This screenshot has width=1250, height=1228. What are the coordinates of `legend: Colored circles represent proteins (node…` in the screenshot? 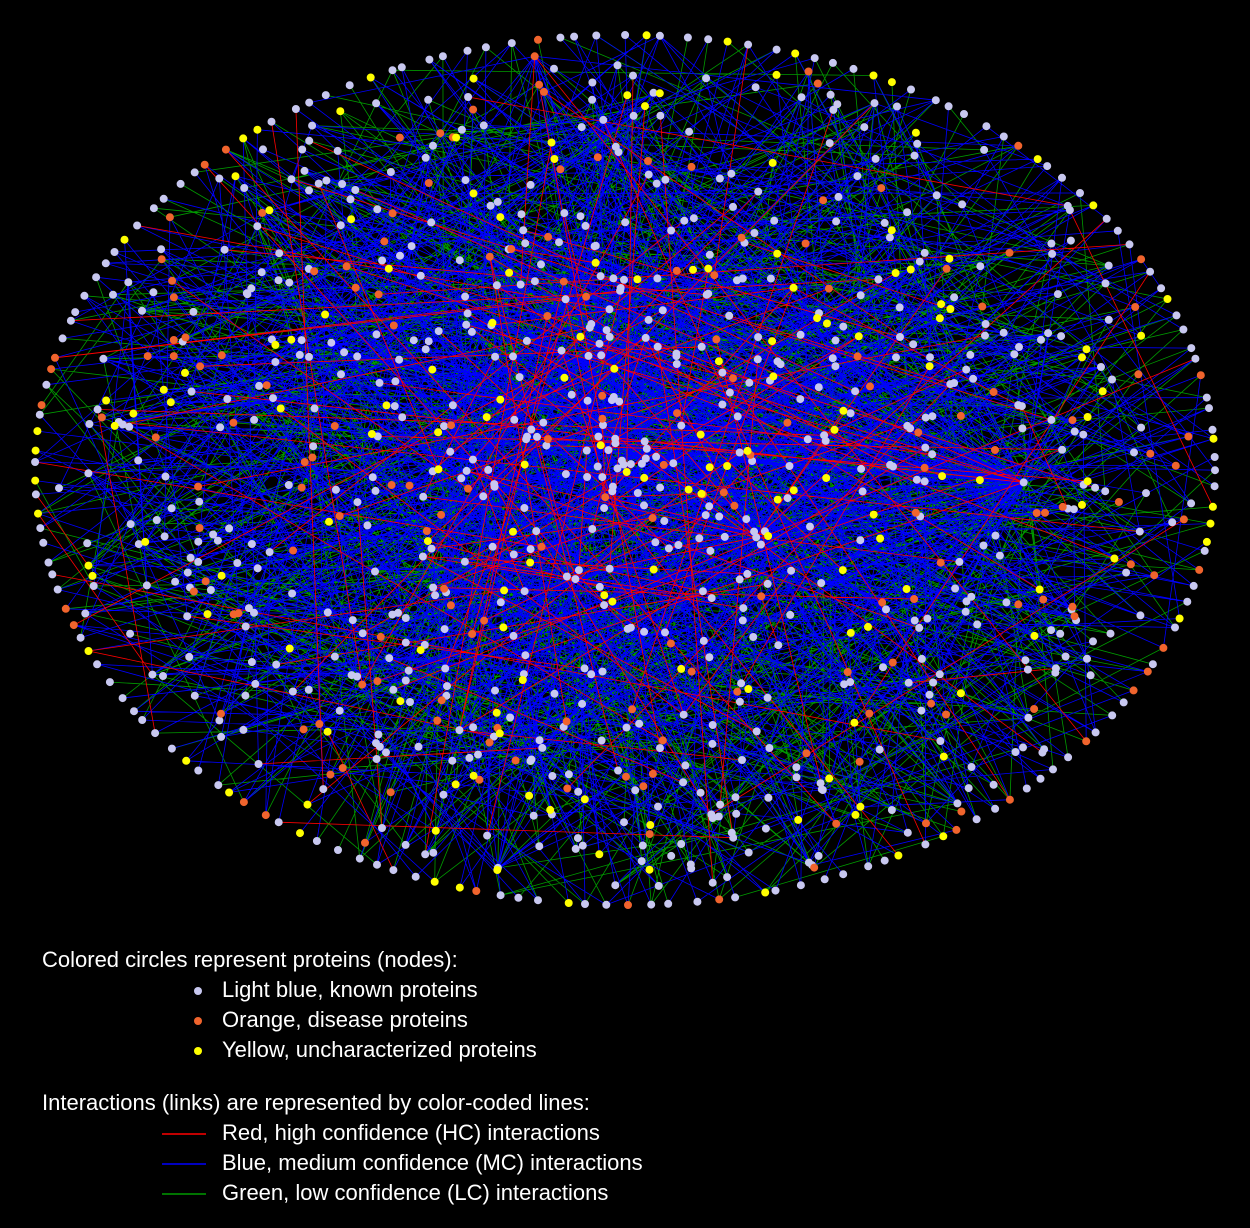 It's located at (342, 1076).